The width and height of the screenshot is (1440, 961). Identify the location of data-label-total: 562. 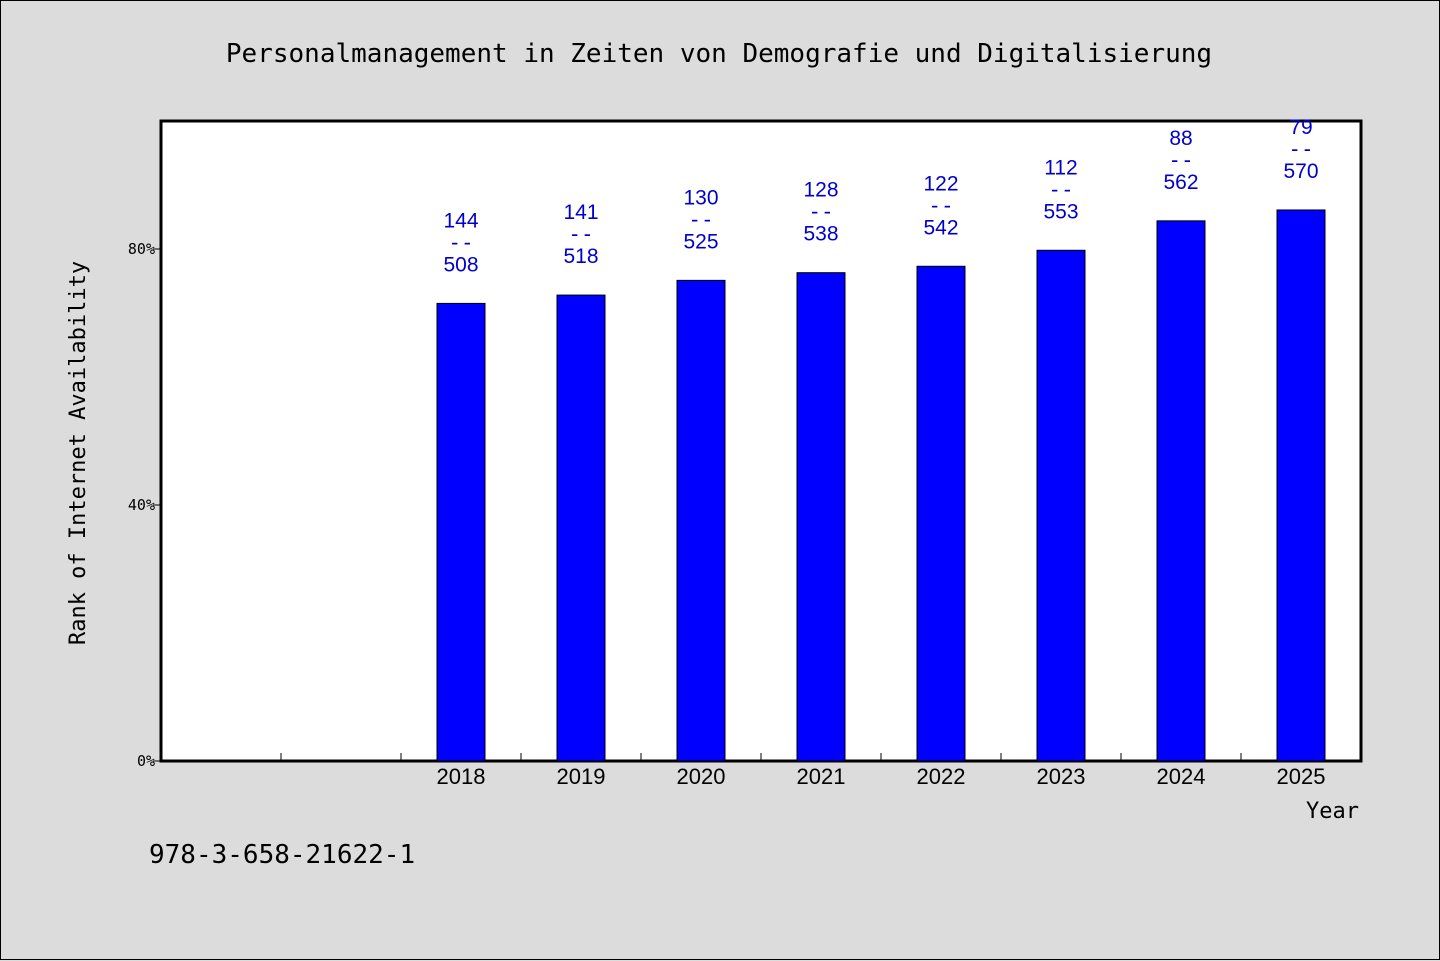
(1180, 182).